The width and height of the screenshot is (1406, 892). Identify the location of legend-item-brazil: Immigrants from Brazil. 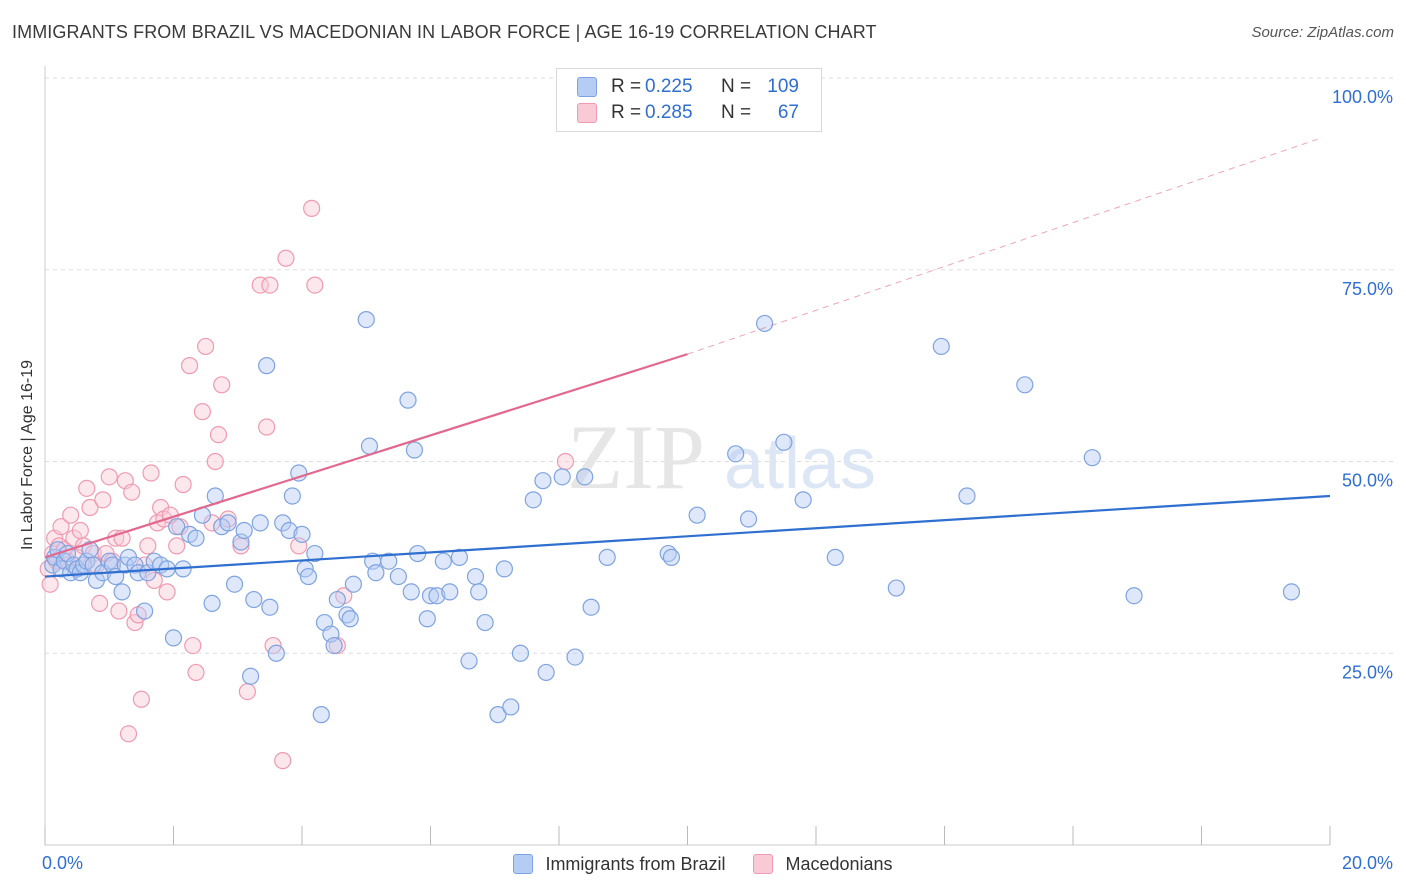
(619, 864).